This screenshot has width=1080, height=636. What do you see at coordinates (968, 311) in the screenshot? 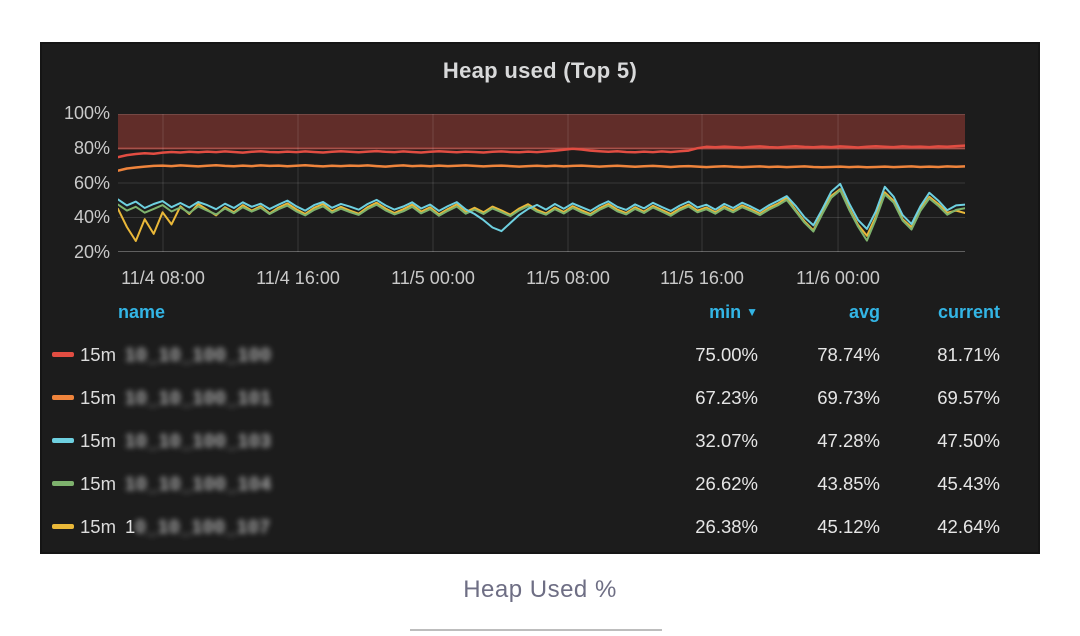
I see `legend-header-current: current` at bounding box center [968, 311].